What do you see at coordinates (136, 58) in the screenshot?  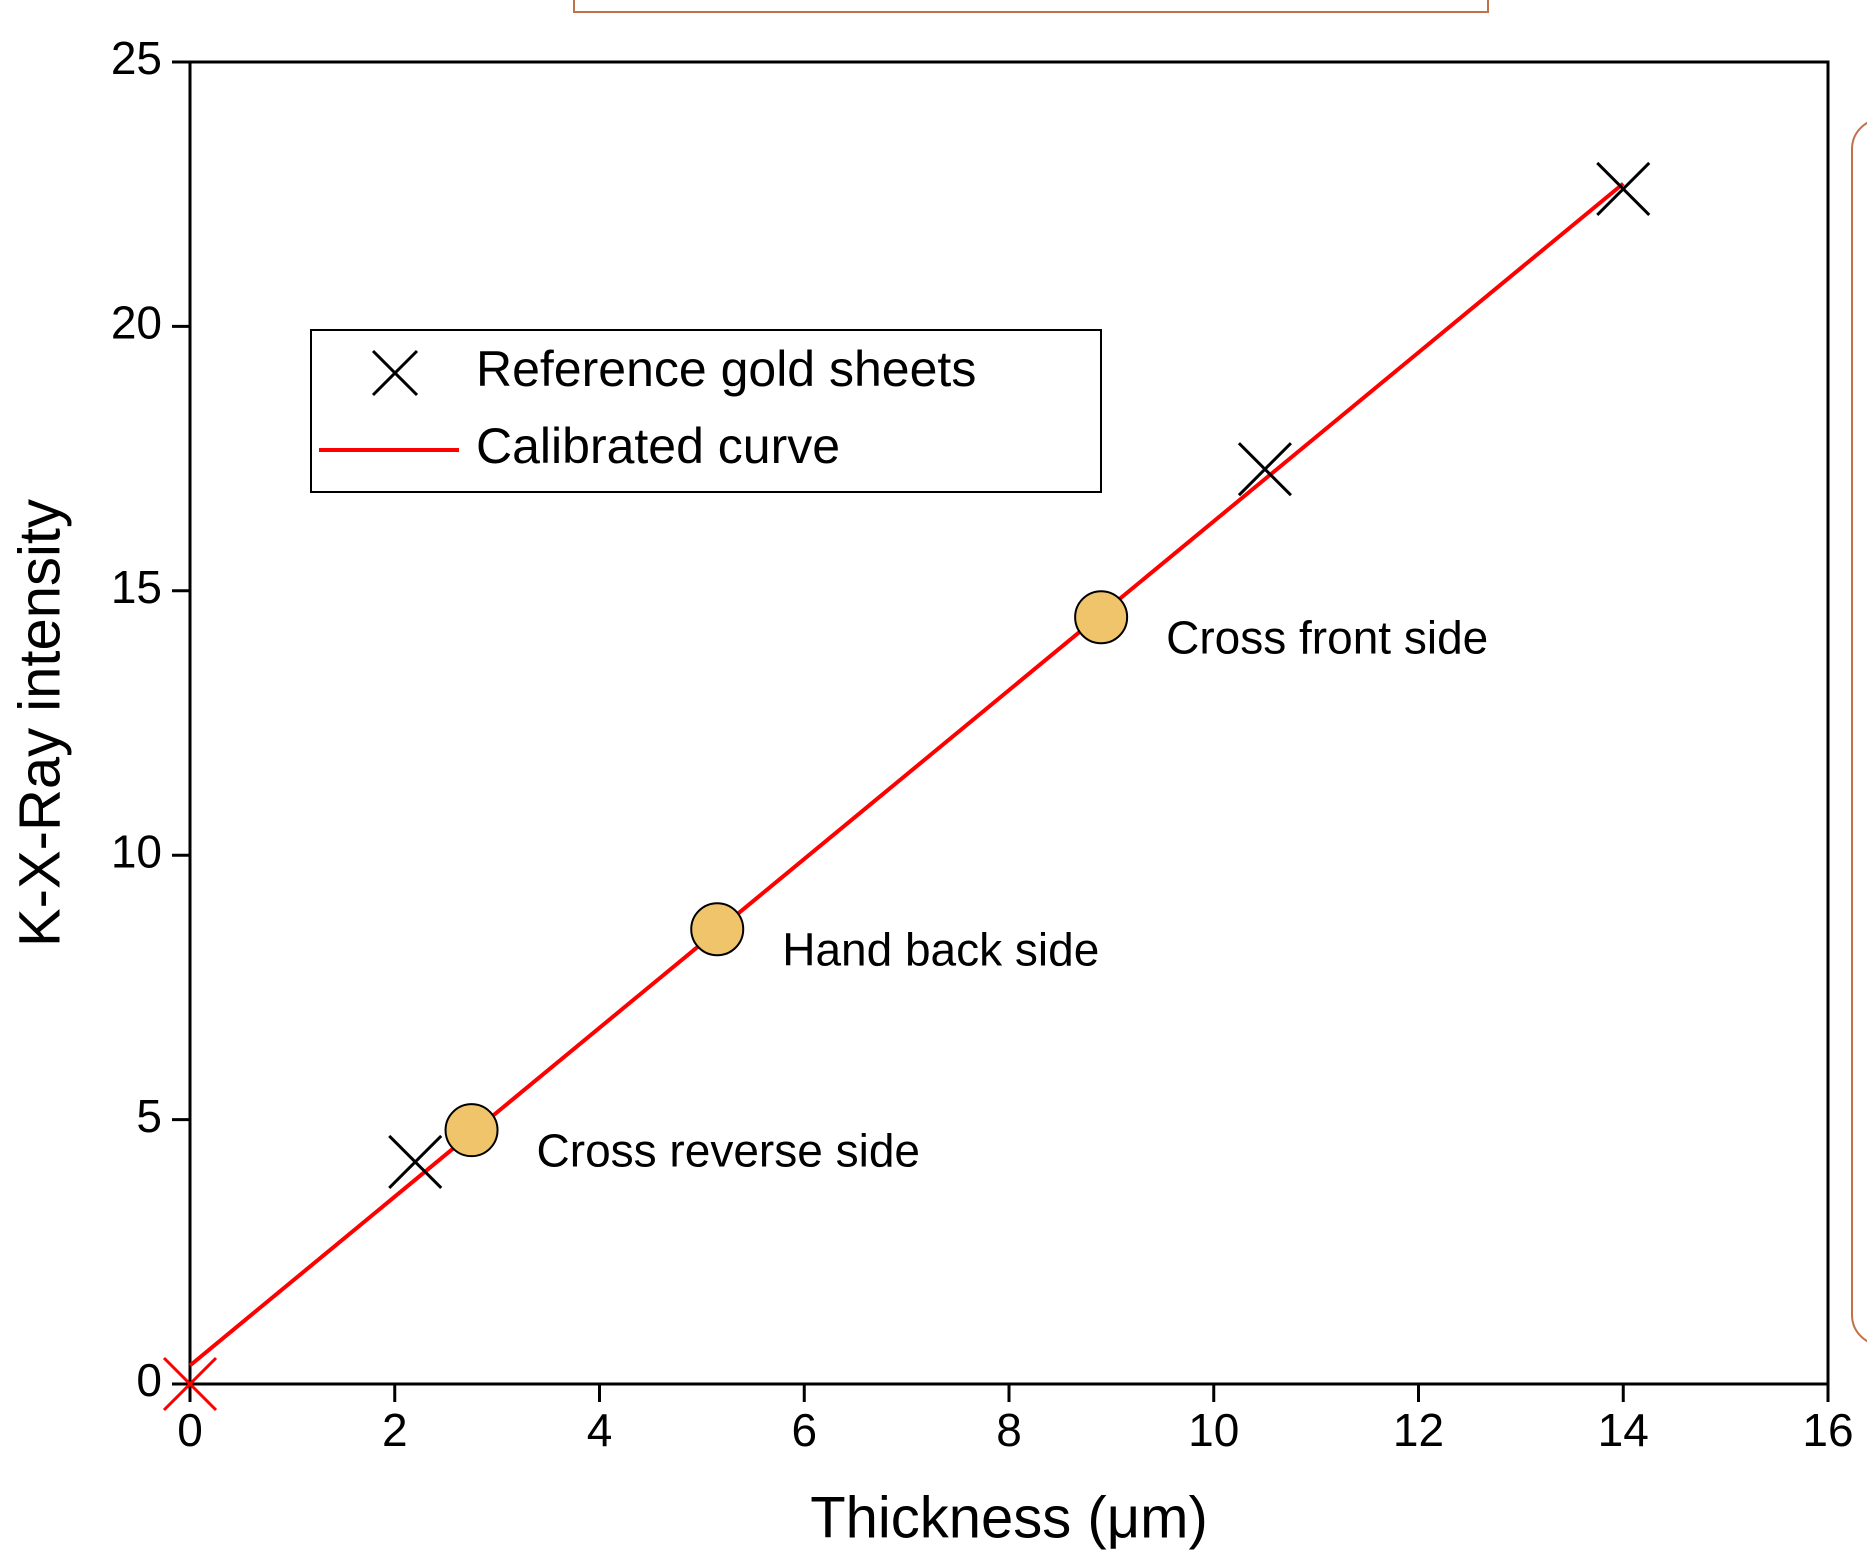 I see `y-tick-label: 25` at bounding box center [136, 58].